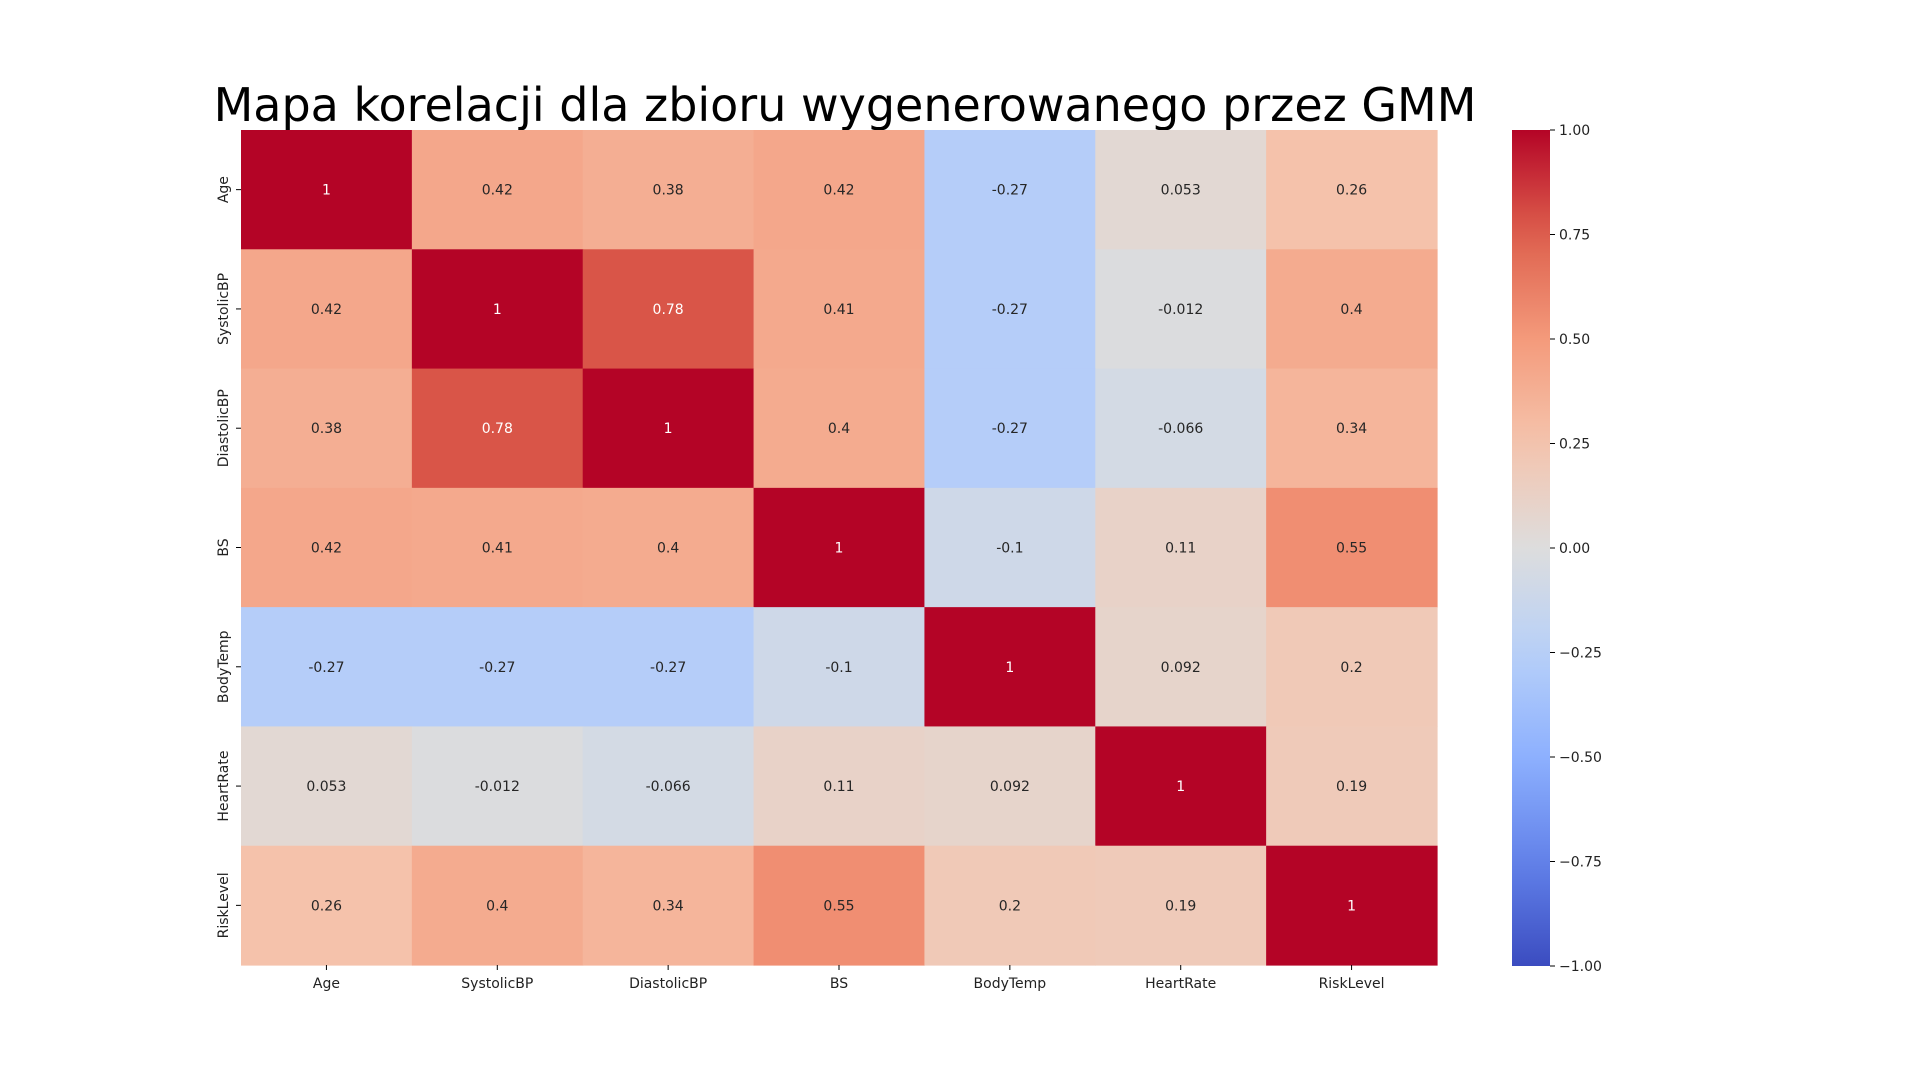 This screenshot has height=1080, width=1920. What do you see at coordinates (1352, 984) in the screenshot?
I see `x-tick-label: RiskLevel` at bounding box center [1352, 984].